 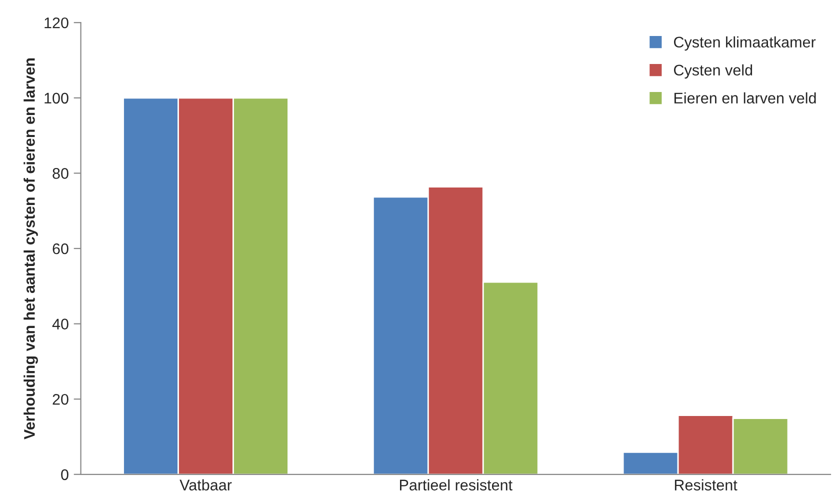 I want to click on y-tick-label: 0, so click(x=64, y=474).